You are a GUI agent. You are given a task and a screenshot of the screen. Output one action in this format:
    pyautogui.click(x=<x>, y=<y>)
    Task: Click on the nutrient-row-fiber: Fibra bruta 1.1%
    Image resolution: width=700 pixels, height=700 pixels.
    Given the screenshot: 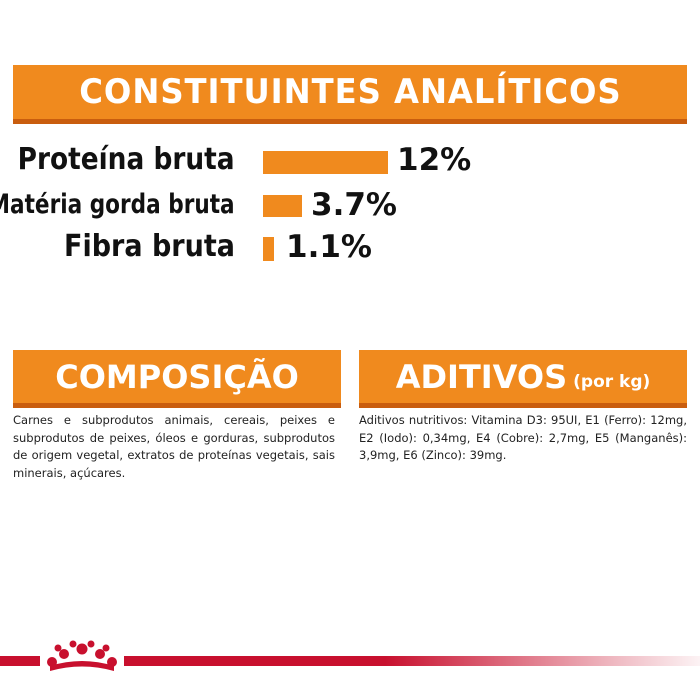 What is the action you would take?
    pyautogui.click(x=350, y=249)
    